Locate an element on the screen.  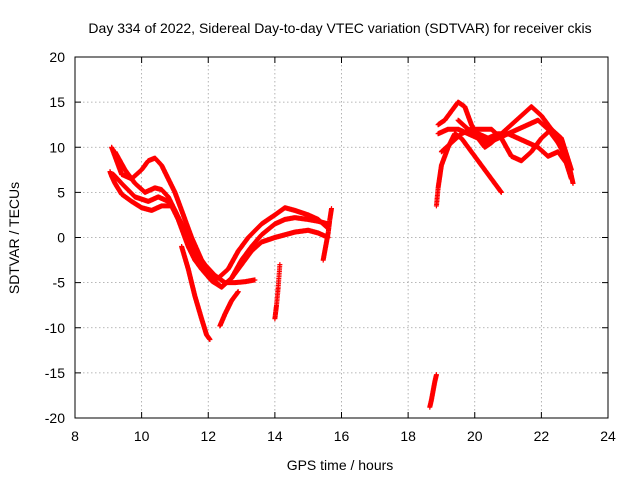
y-tick-label: 0 is located at coordinates (61, 238).